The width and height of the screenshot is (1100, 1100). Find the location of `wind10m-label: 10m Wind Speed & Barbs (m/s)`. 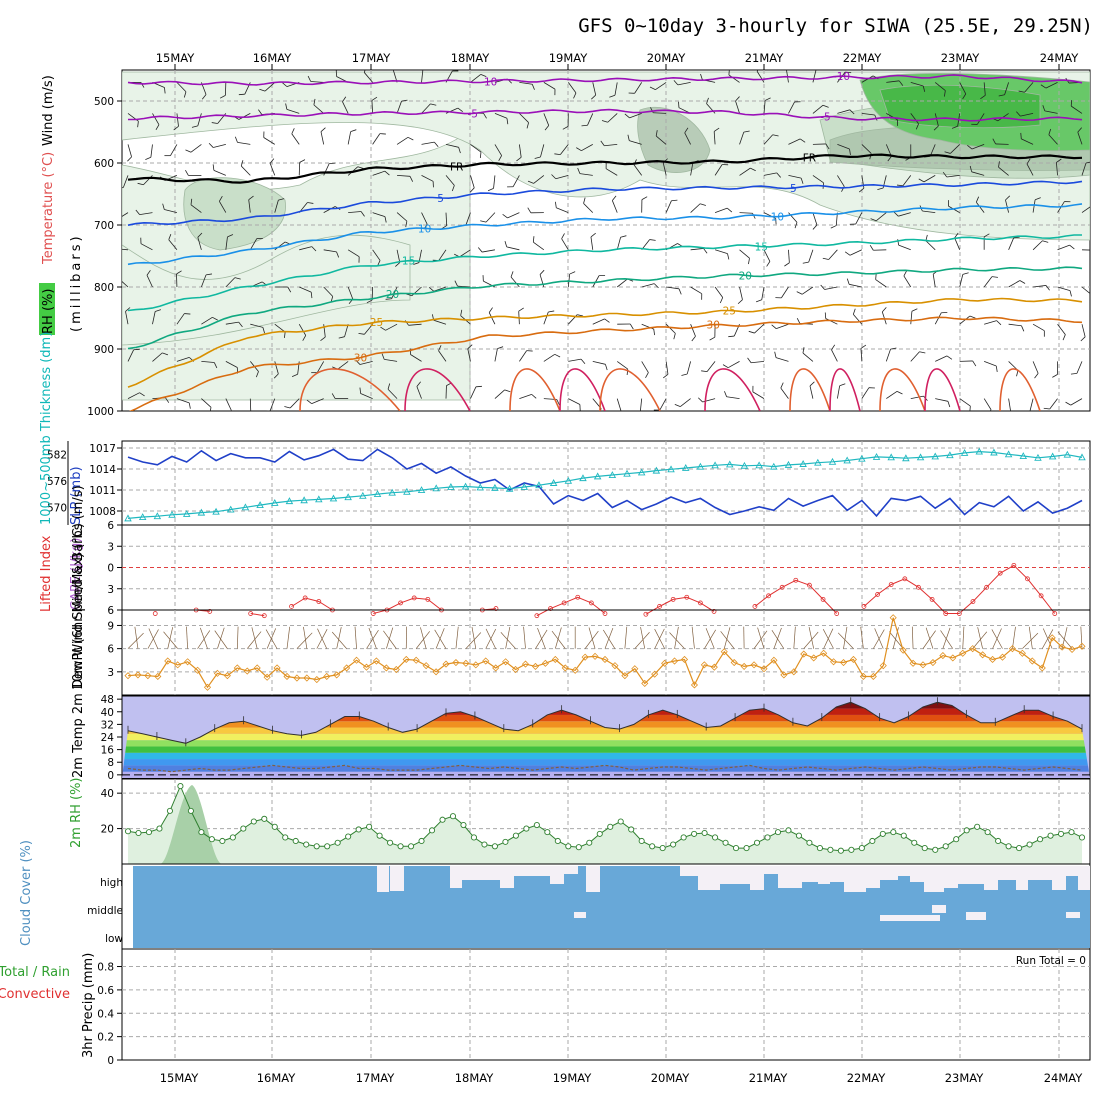

wind10m-label: 10m Wind Speed & Barbs (m/s) is located at coordinates (78, 587).